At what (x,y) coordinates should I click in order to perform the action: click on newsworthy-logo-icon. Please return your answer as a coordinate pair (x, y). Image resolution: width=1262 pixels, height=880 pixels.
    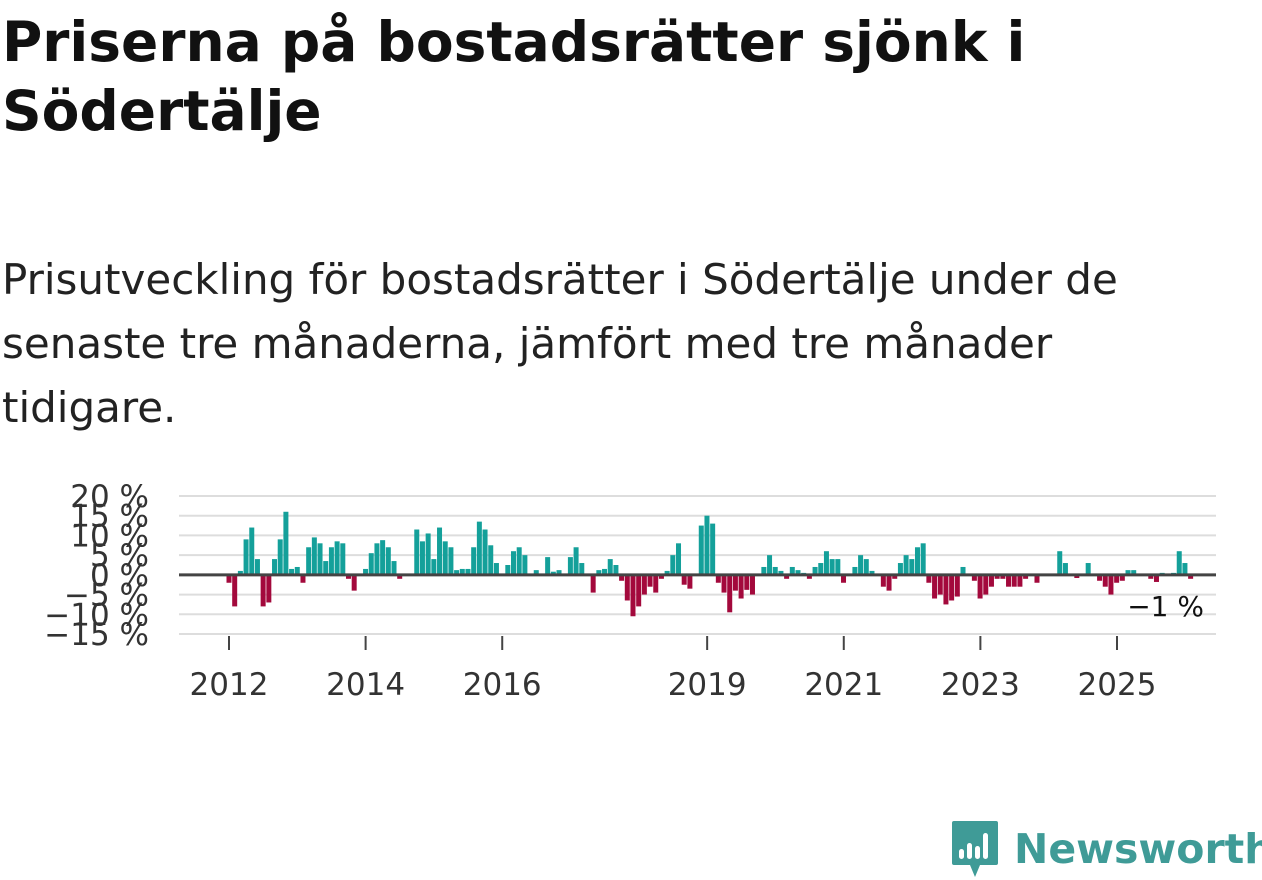
    Looking at the image, I should click on (975, 849).